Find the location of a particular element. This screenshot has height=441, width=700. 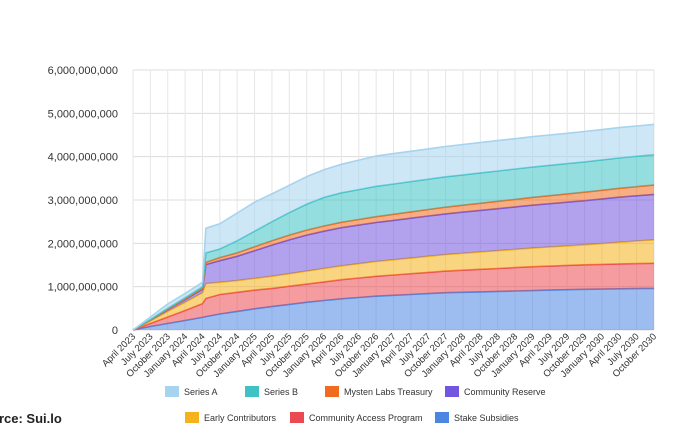

y-tick-label: 3,000,000,000 is located at coordinates (83, 201).